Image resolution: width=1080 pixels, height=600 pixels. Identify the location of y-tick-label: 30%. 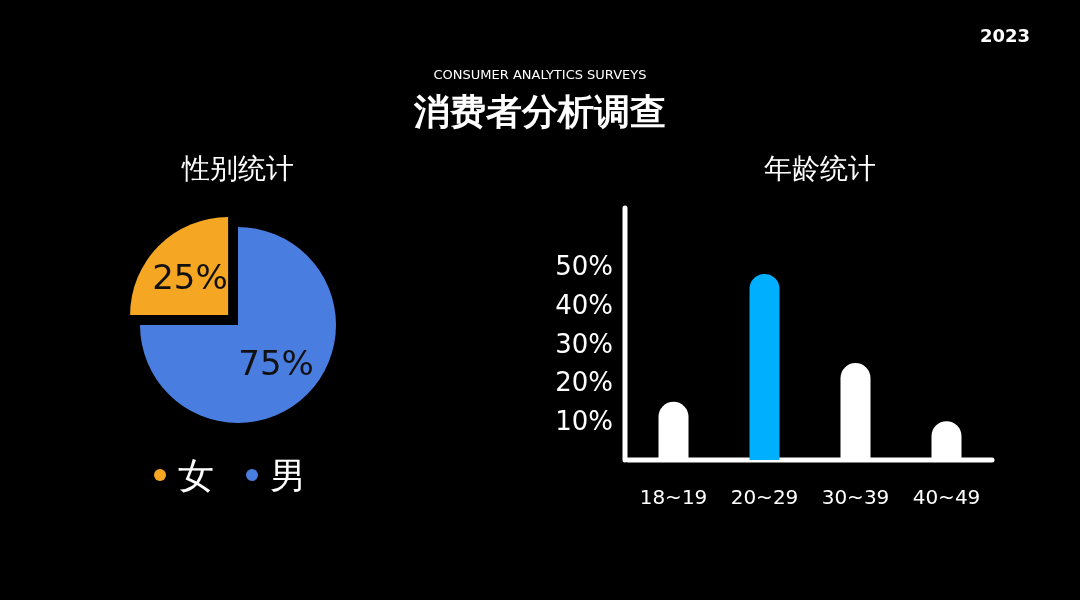
(584, 343).